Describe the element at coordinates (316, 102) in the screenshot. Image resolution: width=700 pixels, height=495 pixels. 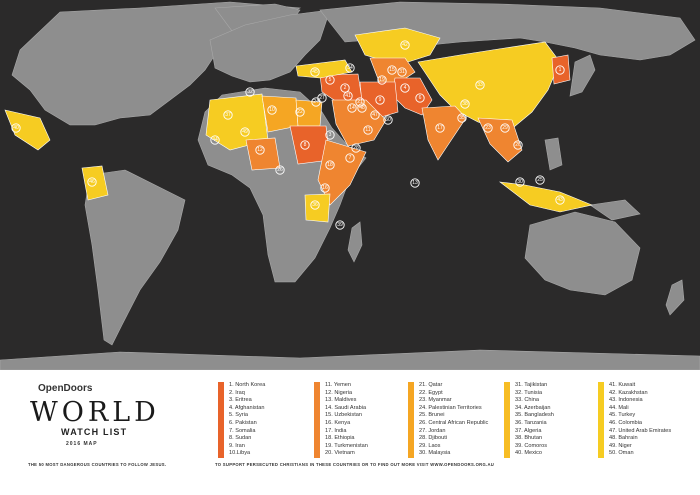
I see `rank-marker-label: 24` at that location.